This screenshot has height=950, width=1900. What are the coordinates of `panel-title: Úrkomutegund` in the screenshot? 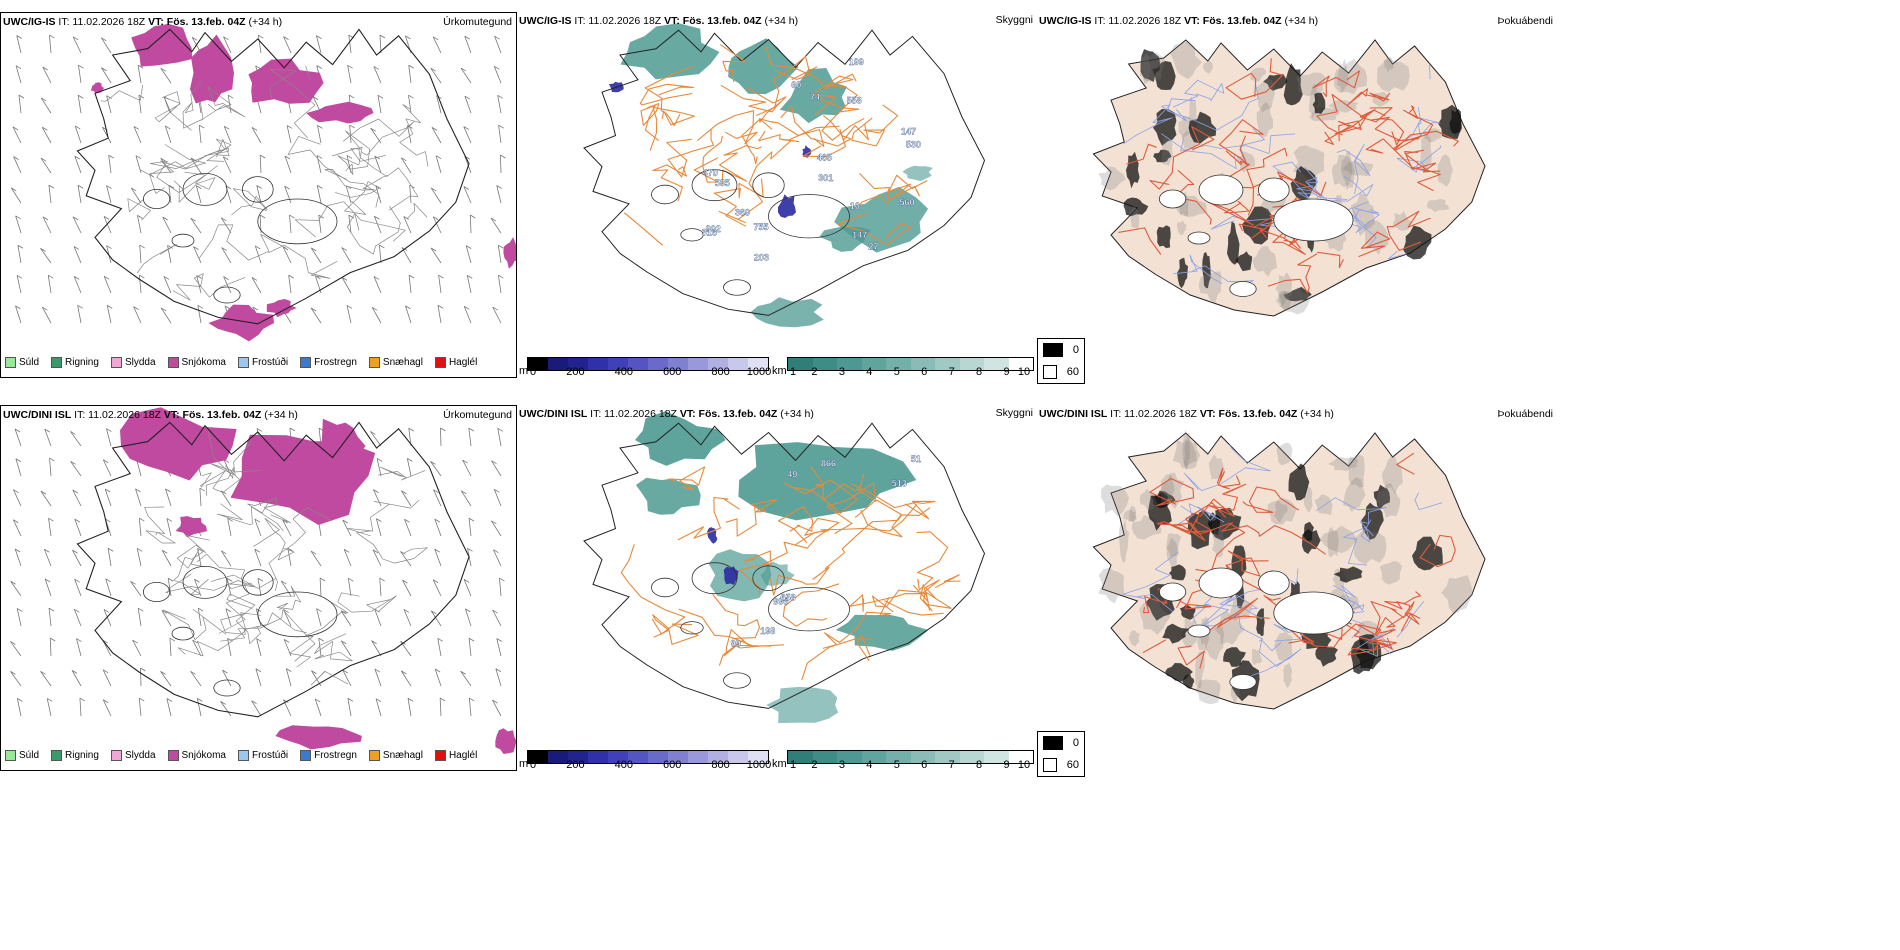 It's located at (477, 22).